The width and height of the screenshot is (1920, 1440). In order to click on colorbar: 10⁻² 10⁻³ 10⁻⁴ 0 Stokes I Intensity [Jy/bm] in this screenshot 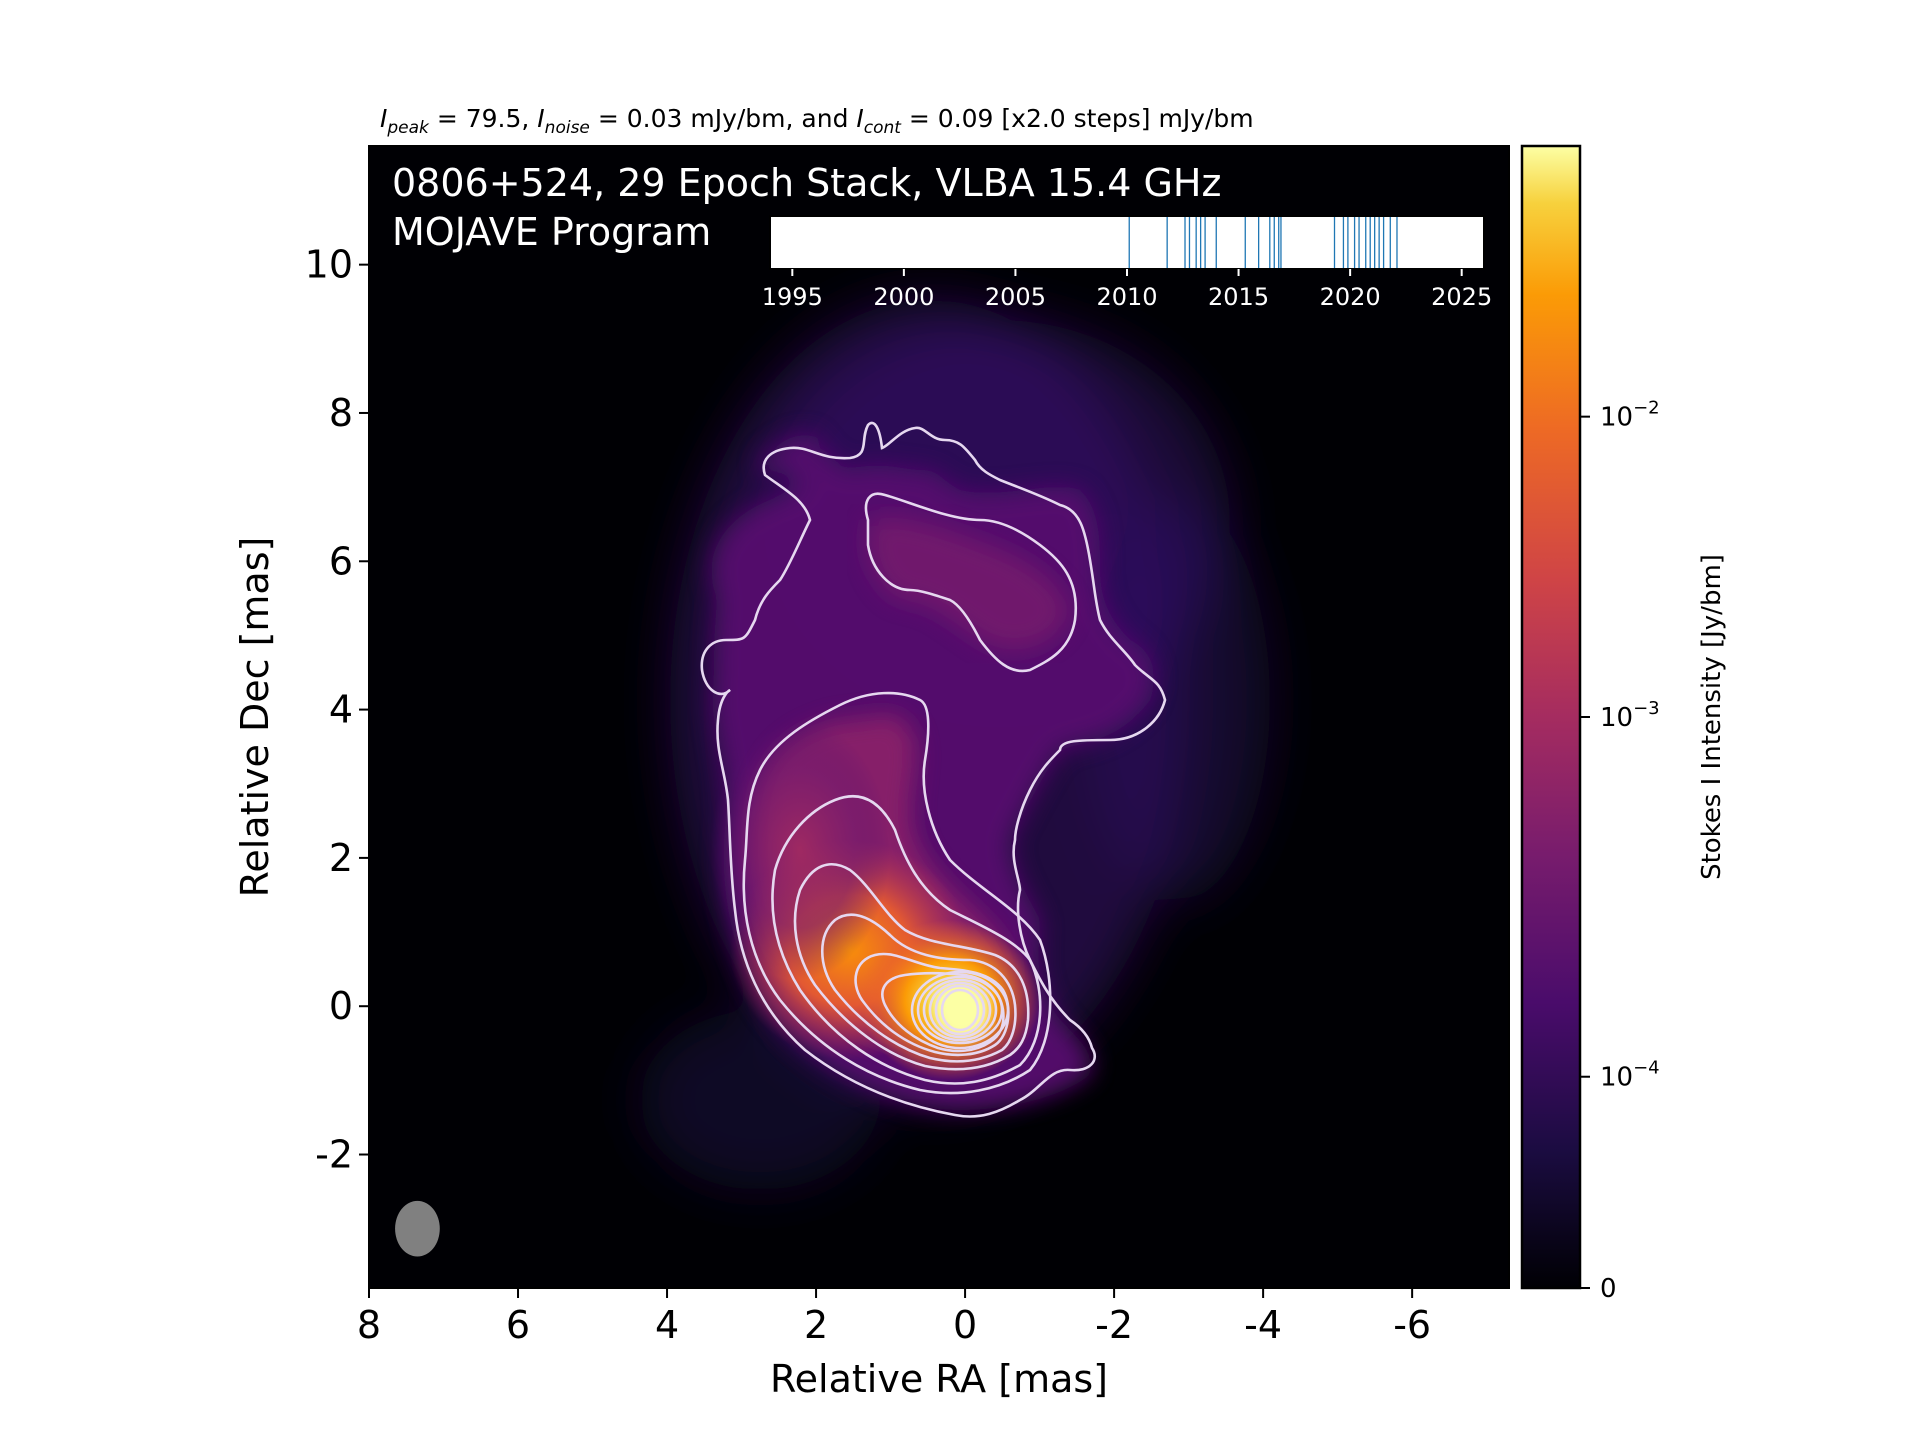, I will do `click(1623, 724)`.